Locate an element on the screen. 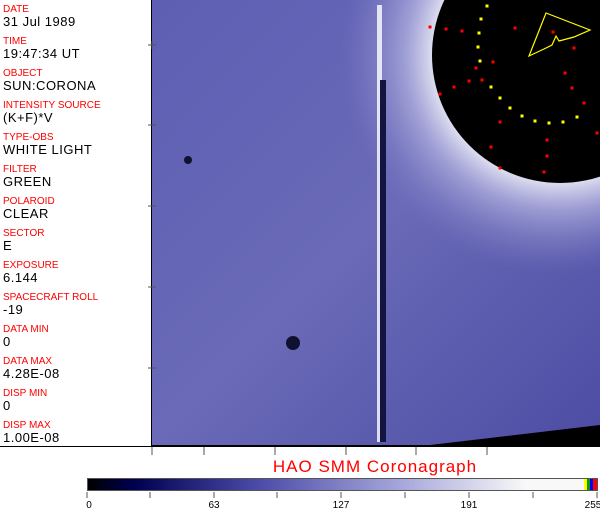 The image size is (600, 512). field-label: OBJECT is located at coordinates (23, 73).